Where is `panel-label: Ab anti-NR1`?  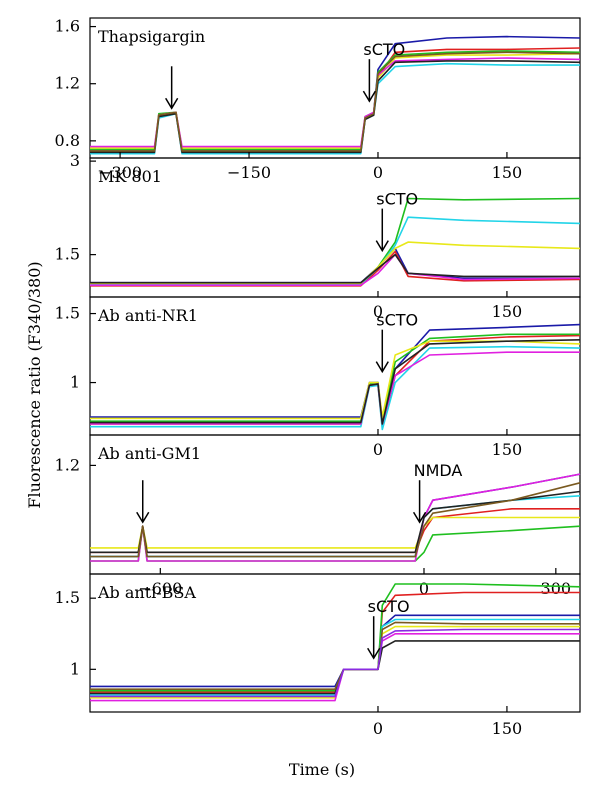 panel-label: Ab anti-NR1 is located at coordinates (147, 315).